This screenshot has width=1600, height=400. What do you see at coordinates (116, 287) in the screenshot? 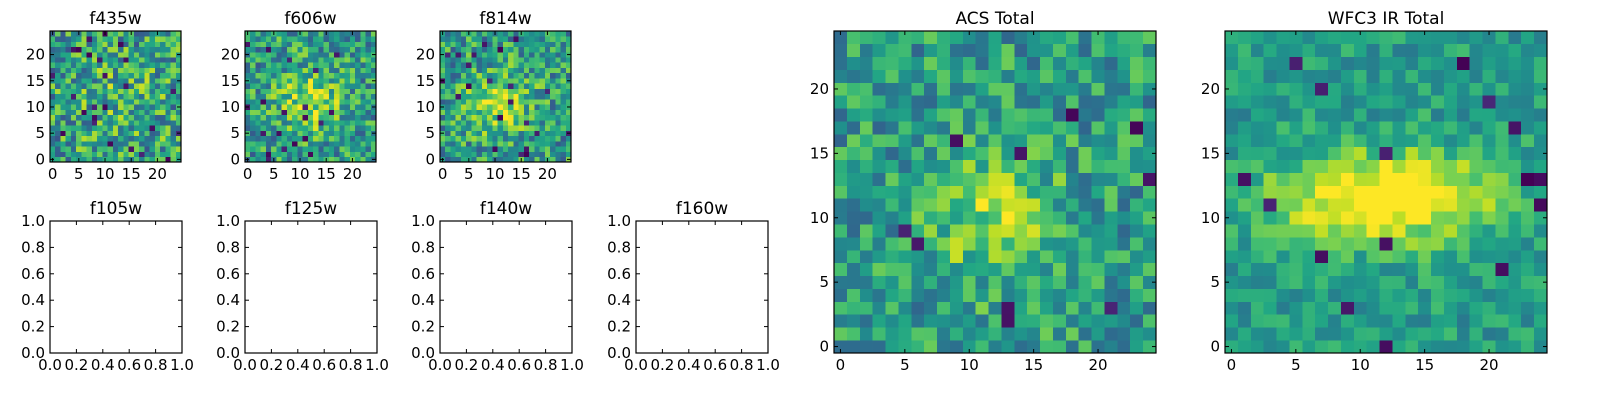
I see `axes-frame` at bounding box center [116, 287].